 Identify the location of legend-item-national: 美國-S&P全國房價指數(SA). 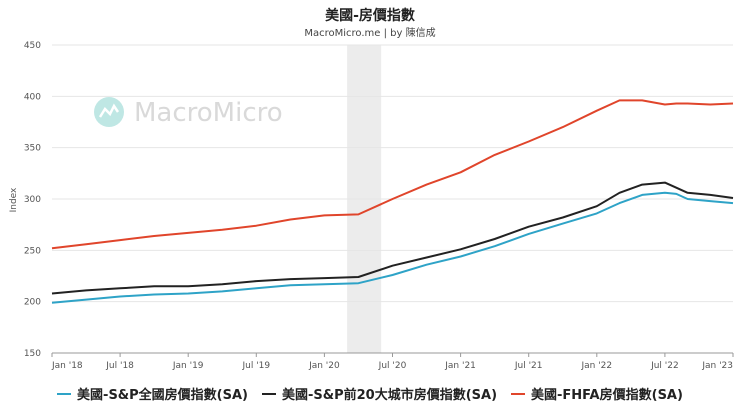
(152, 393).